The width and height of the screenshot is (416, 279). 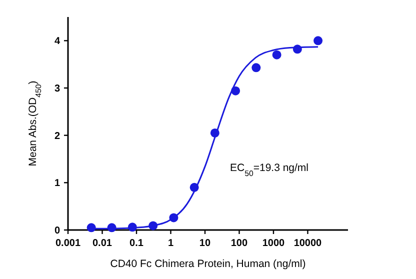 I want to click on x-tick-label: 10000, so click(x=308, y=243).